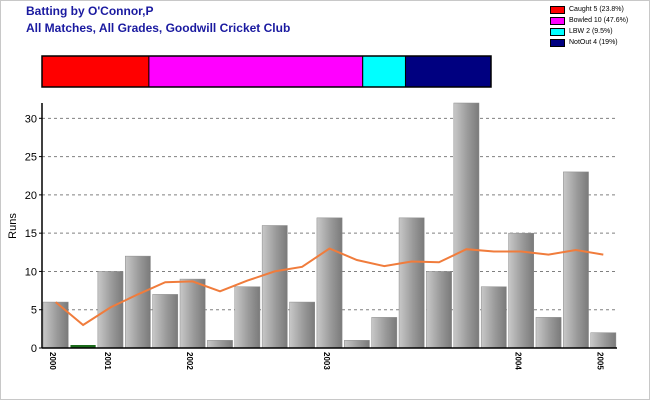 This screenshot has width=650, height=400. I want to click on x-tick-labels: 2000 2001 2002 2003 2004 2005, so click(326, 361).